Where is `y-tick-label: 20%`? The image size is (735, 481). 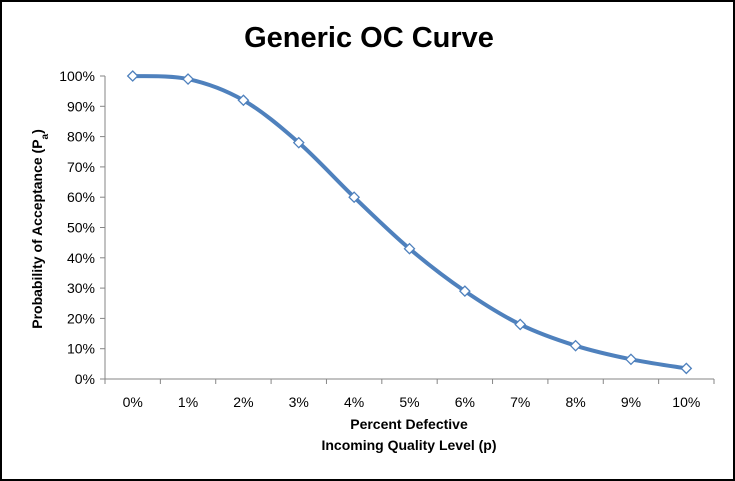
y-tick-label: 20% is located at coordinates (81, 318).